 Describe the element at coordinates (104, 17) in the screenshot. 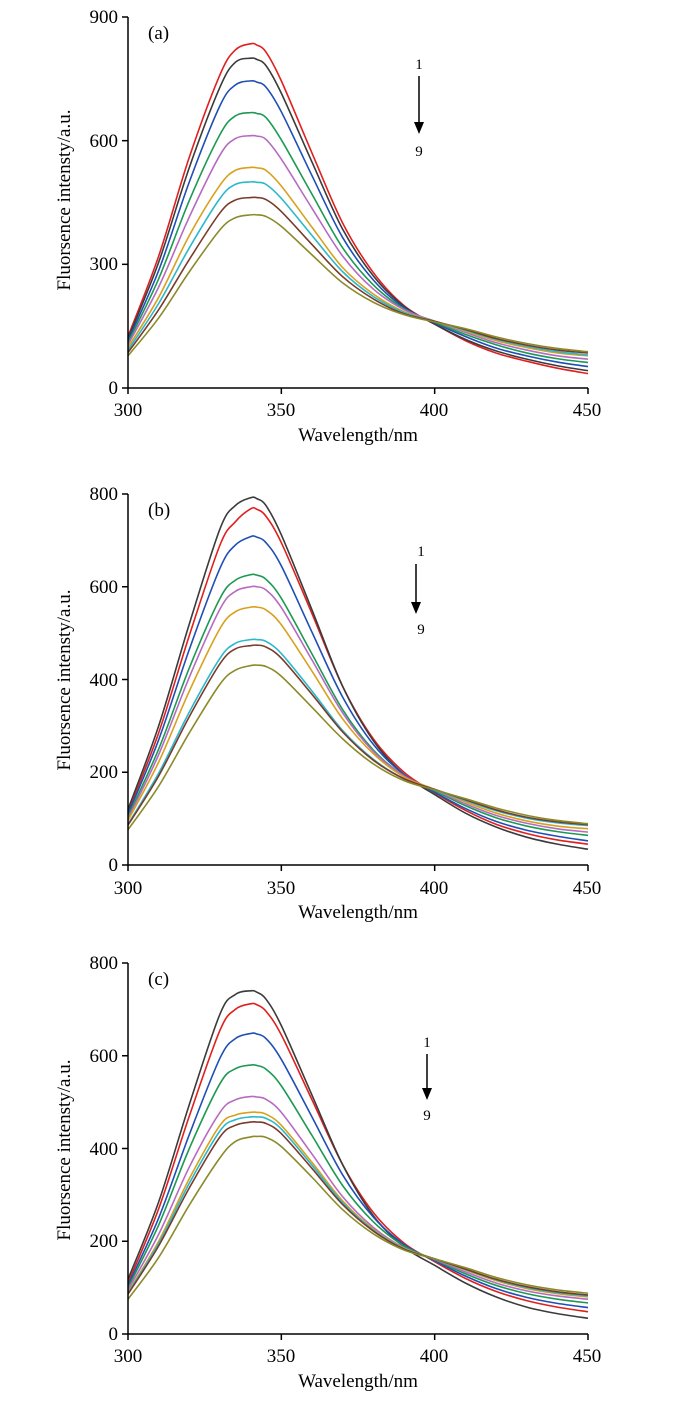

I see `y-tick-label: 900` at that location.